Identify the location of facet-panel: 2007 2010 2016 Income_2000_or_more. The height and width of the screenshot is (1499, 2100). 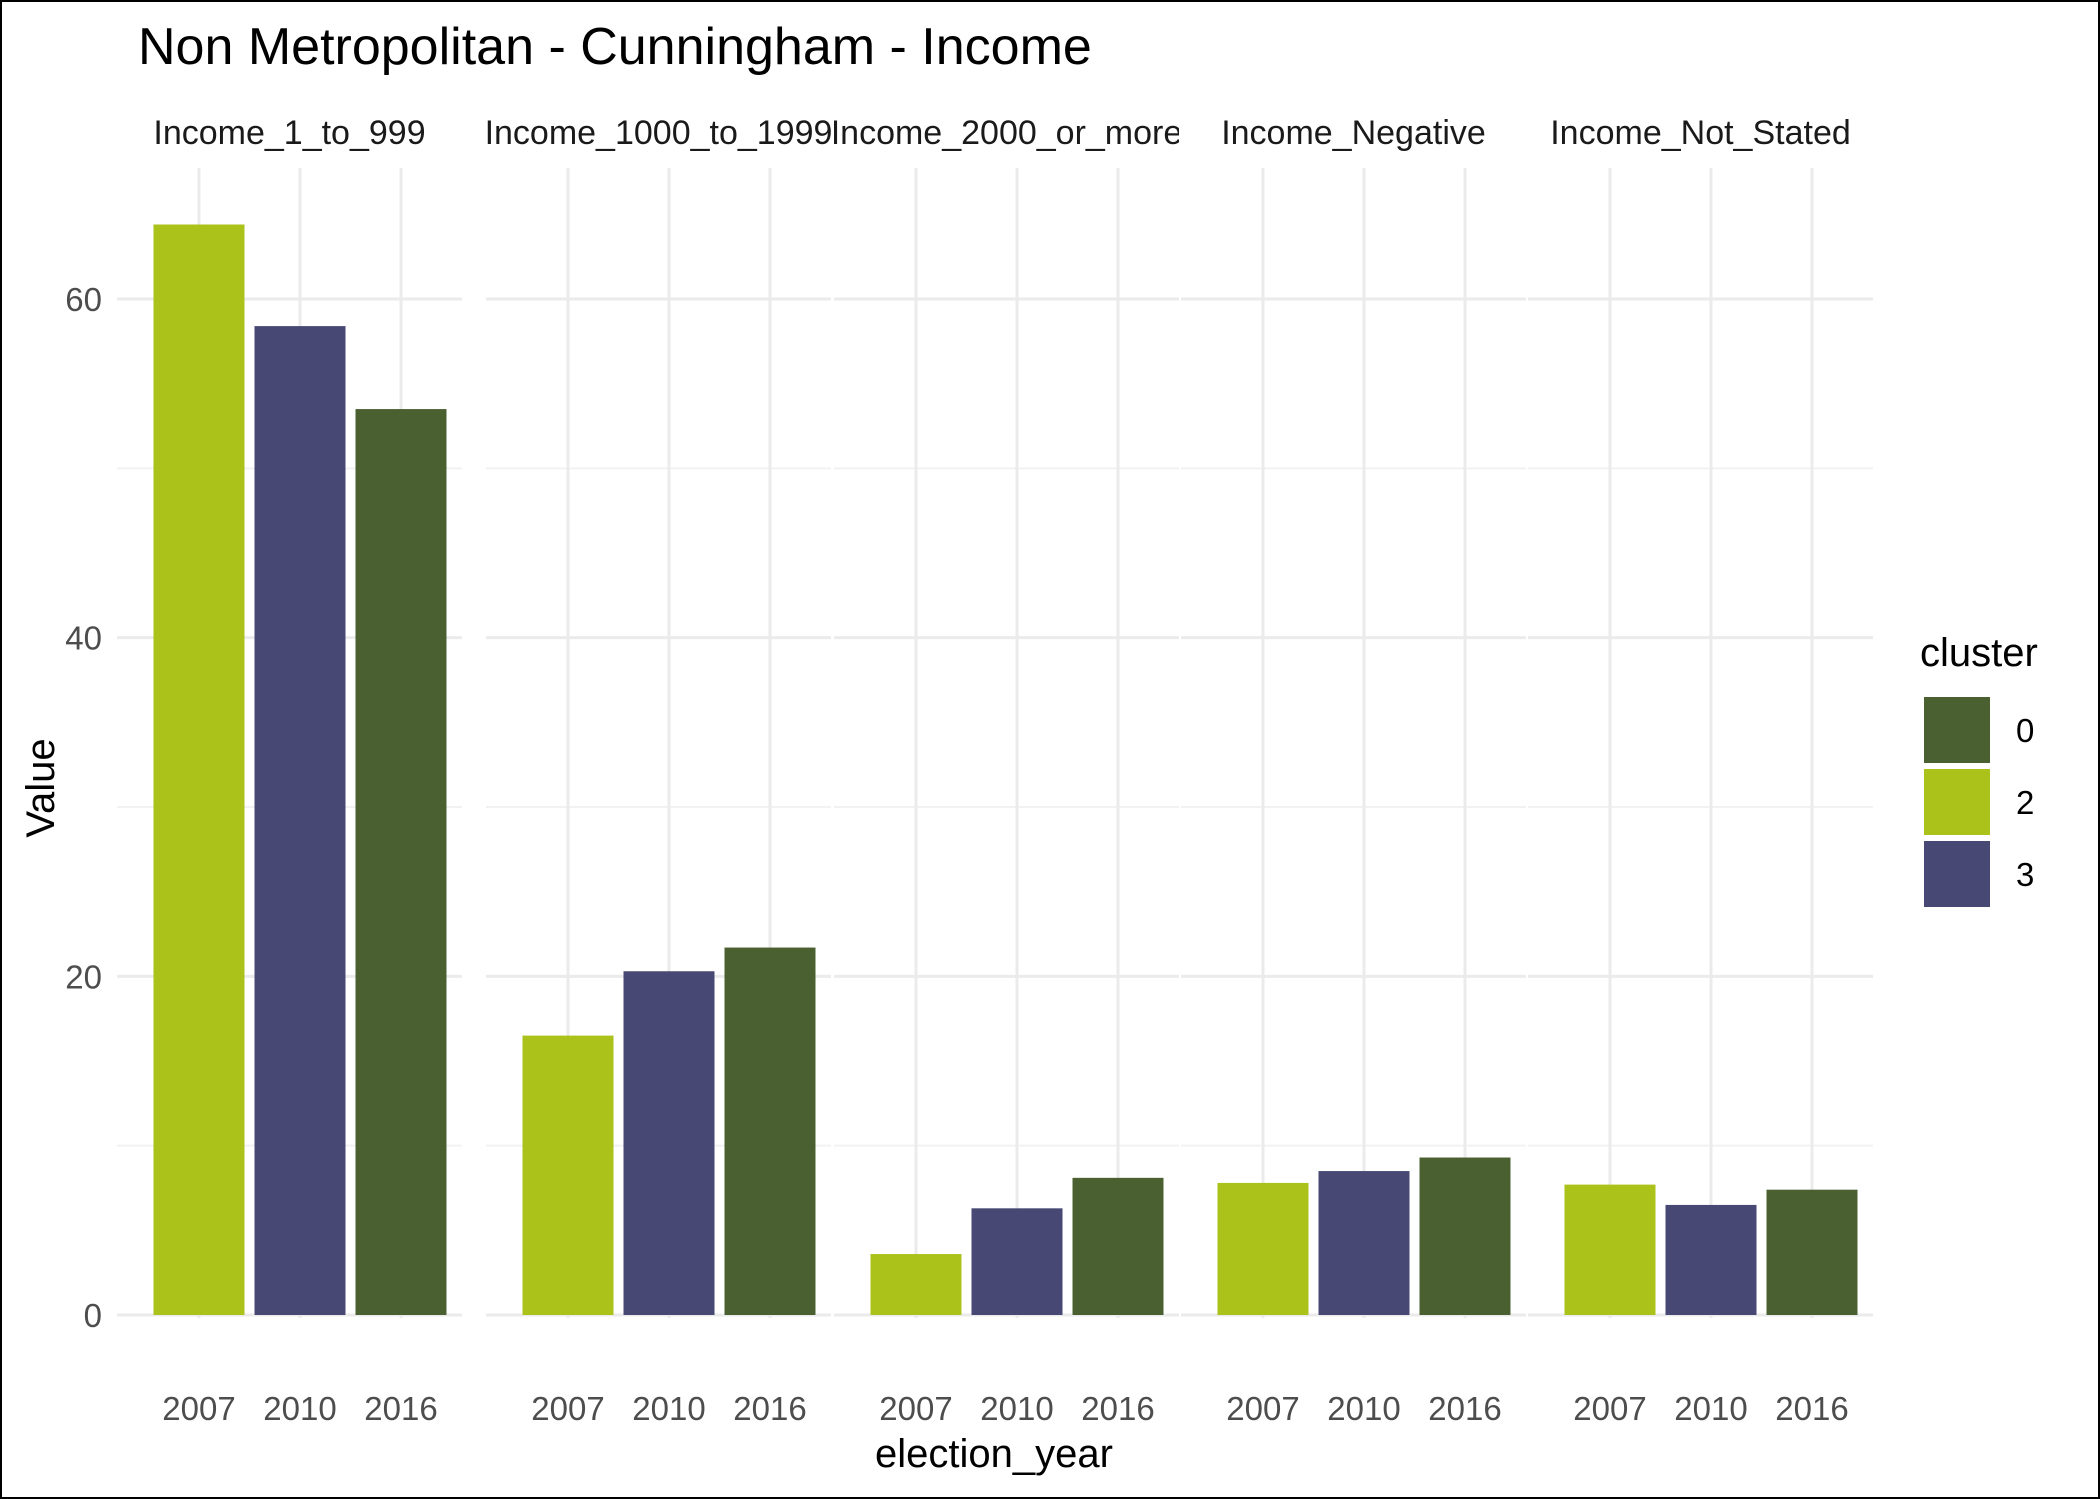
(1007, 770).